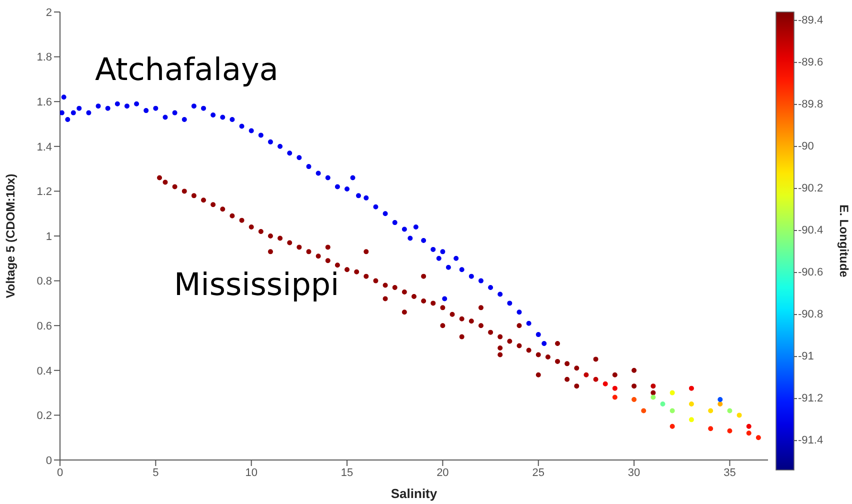 This screenshot has width=852, height=504. Describe the element at coordinates (257, 285) in the screenshot. I see `annotation: Mississippi` at that location.